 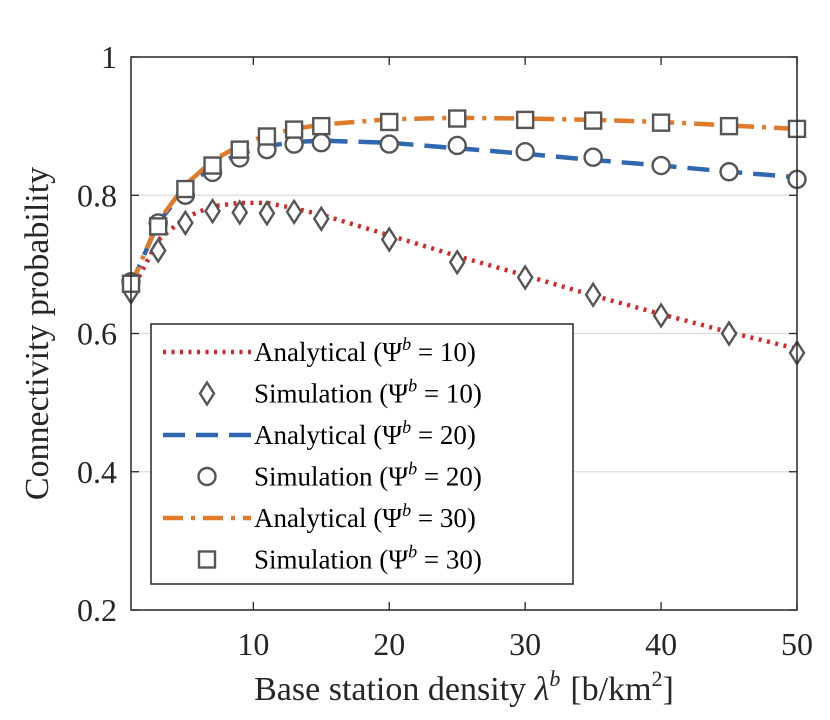 I want to click on legend-label-sup-1: b, so click(x=412, y=386).